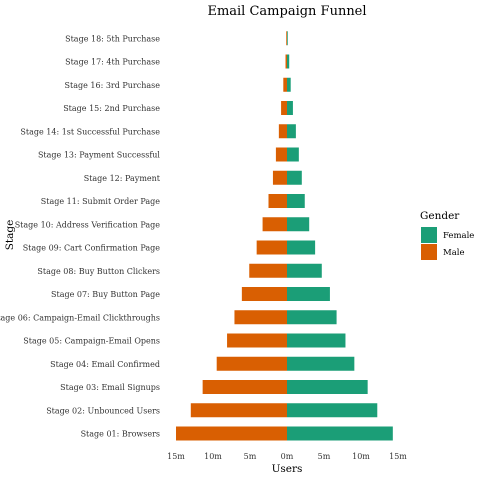 This screenshot has width=480, height=480. What do you see at coordinates (458, 236) in the screenshot?
I see `legend-label-female: Female` at bounding box center [458, 236].